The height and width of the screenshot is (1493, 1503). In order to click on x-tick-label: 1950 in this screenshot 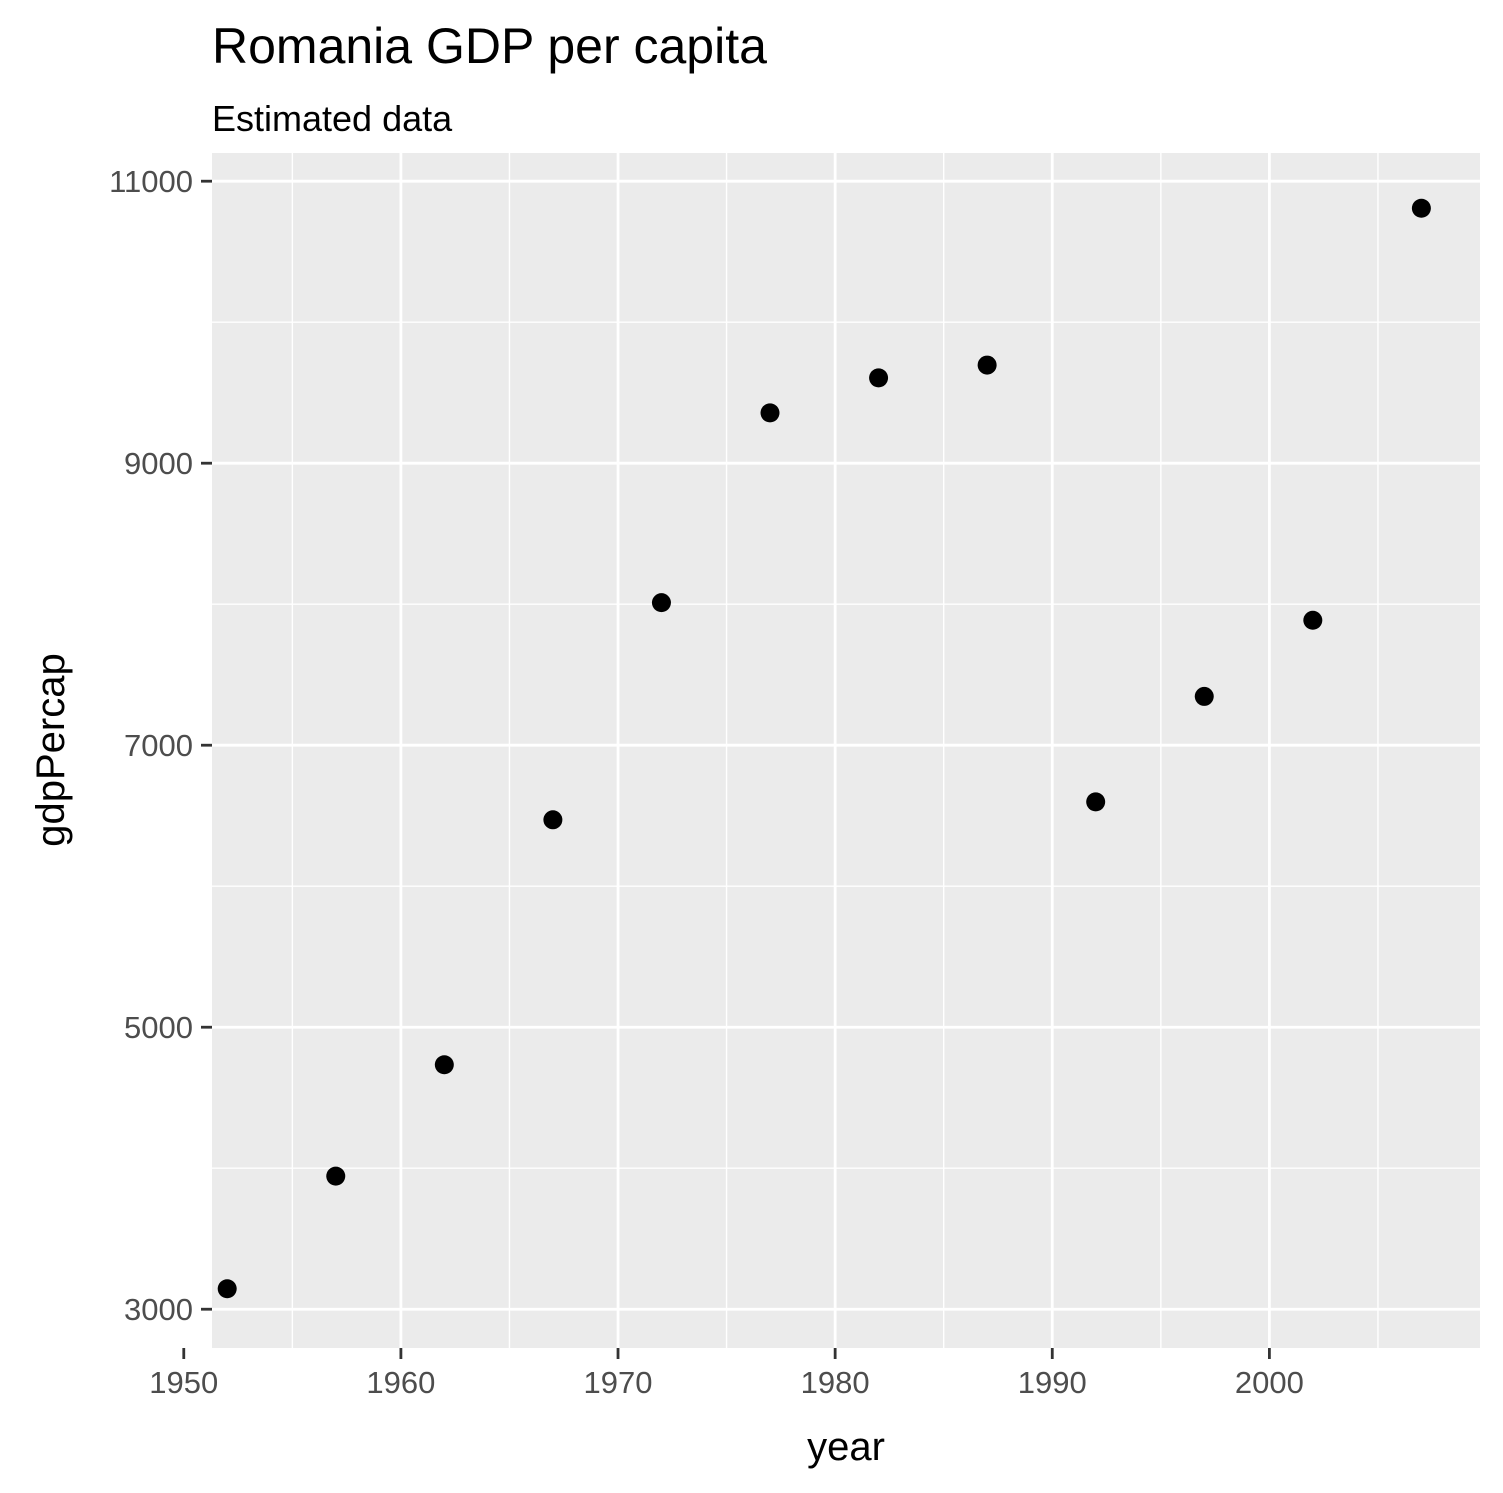, I will do `click(183, 1382)`.